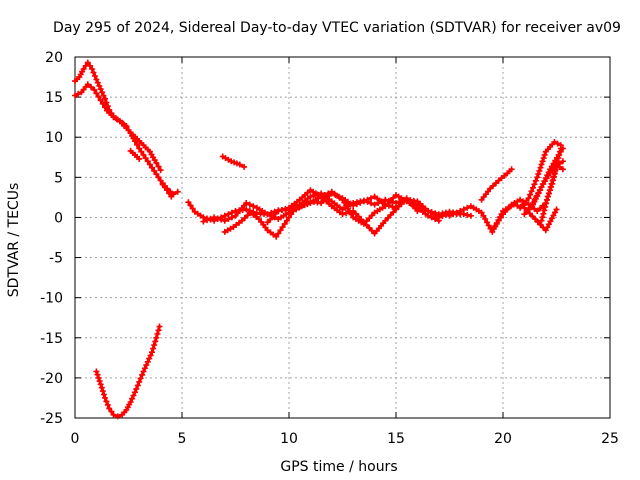 The height and width of the screenshot is (480, 640). I want to click on x-axis-title: GPS time / hours, so click(338, 467).